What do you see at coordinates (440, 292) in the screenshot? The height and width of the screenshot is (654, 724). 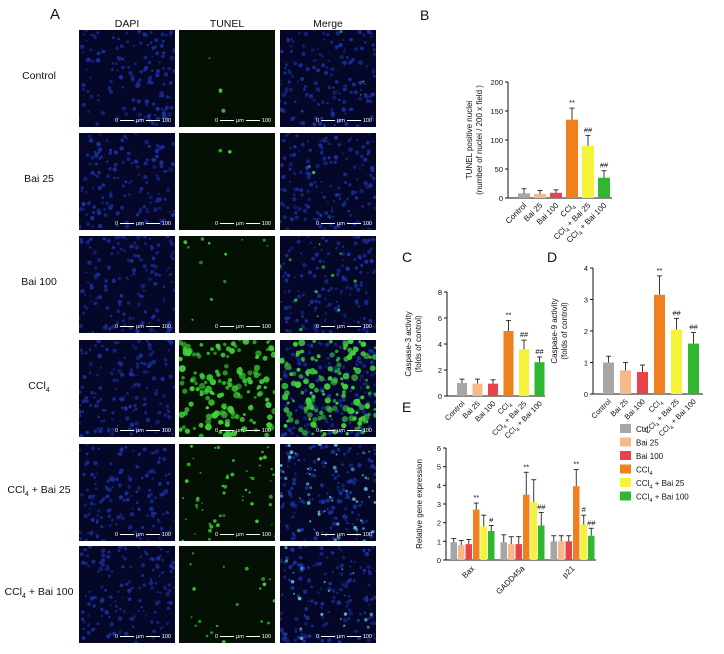 I see `y-tick-label: 8` at bounding box center [440, 292].